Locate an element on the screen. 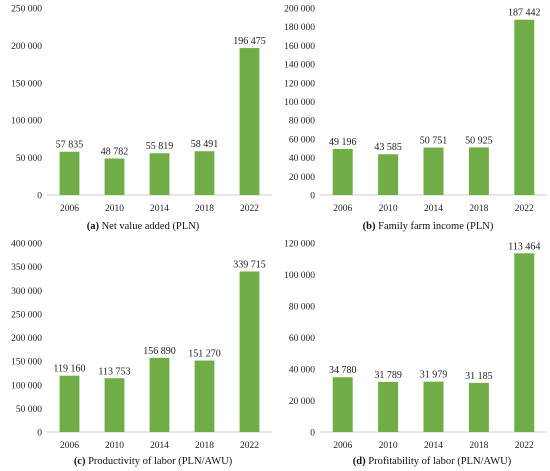  caption-text: Net value added (PLN) is located at coordinates (149, 226).